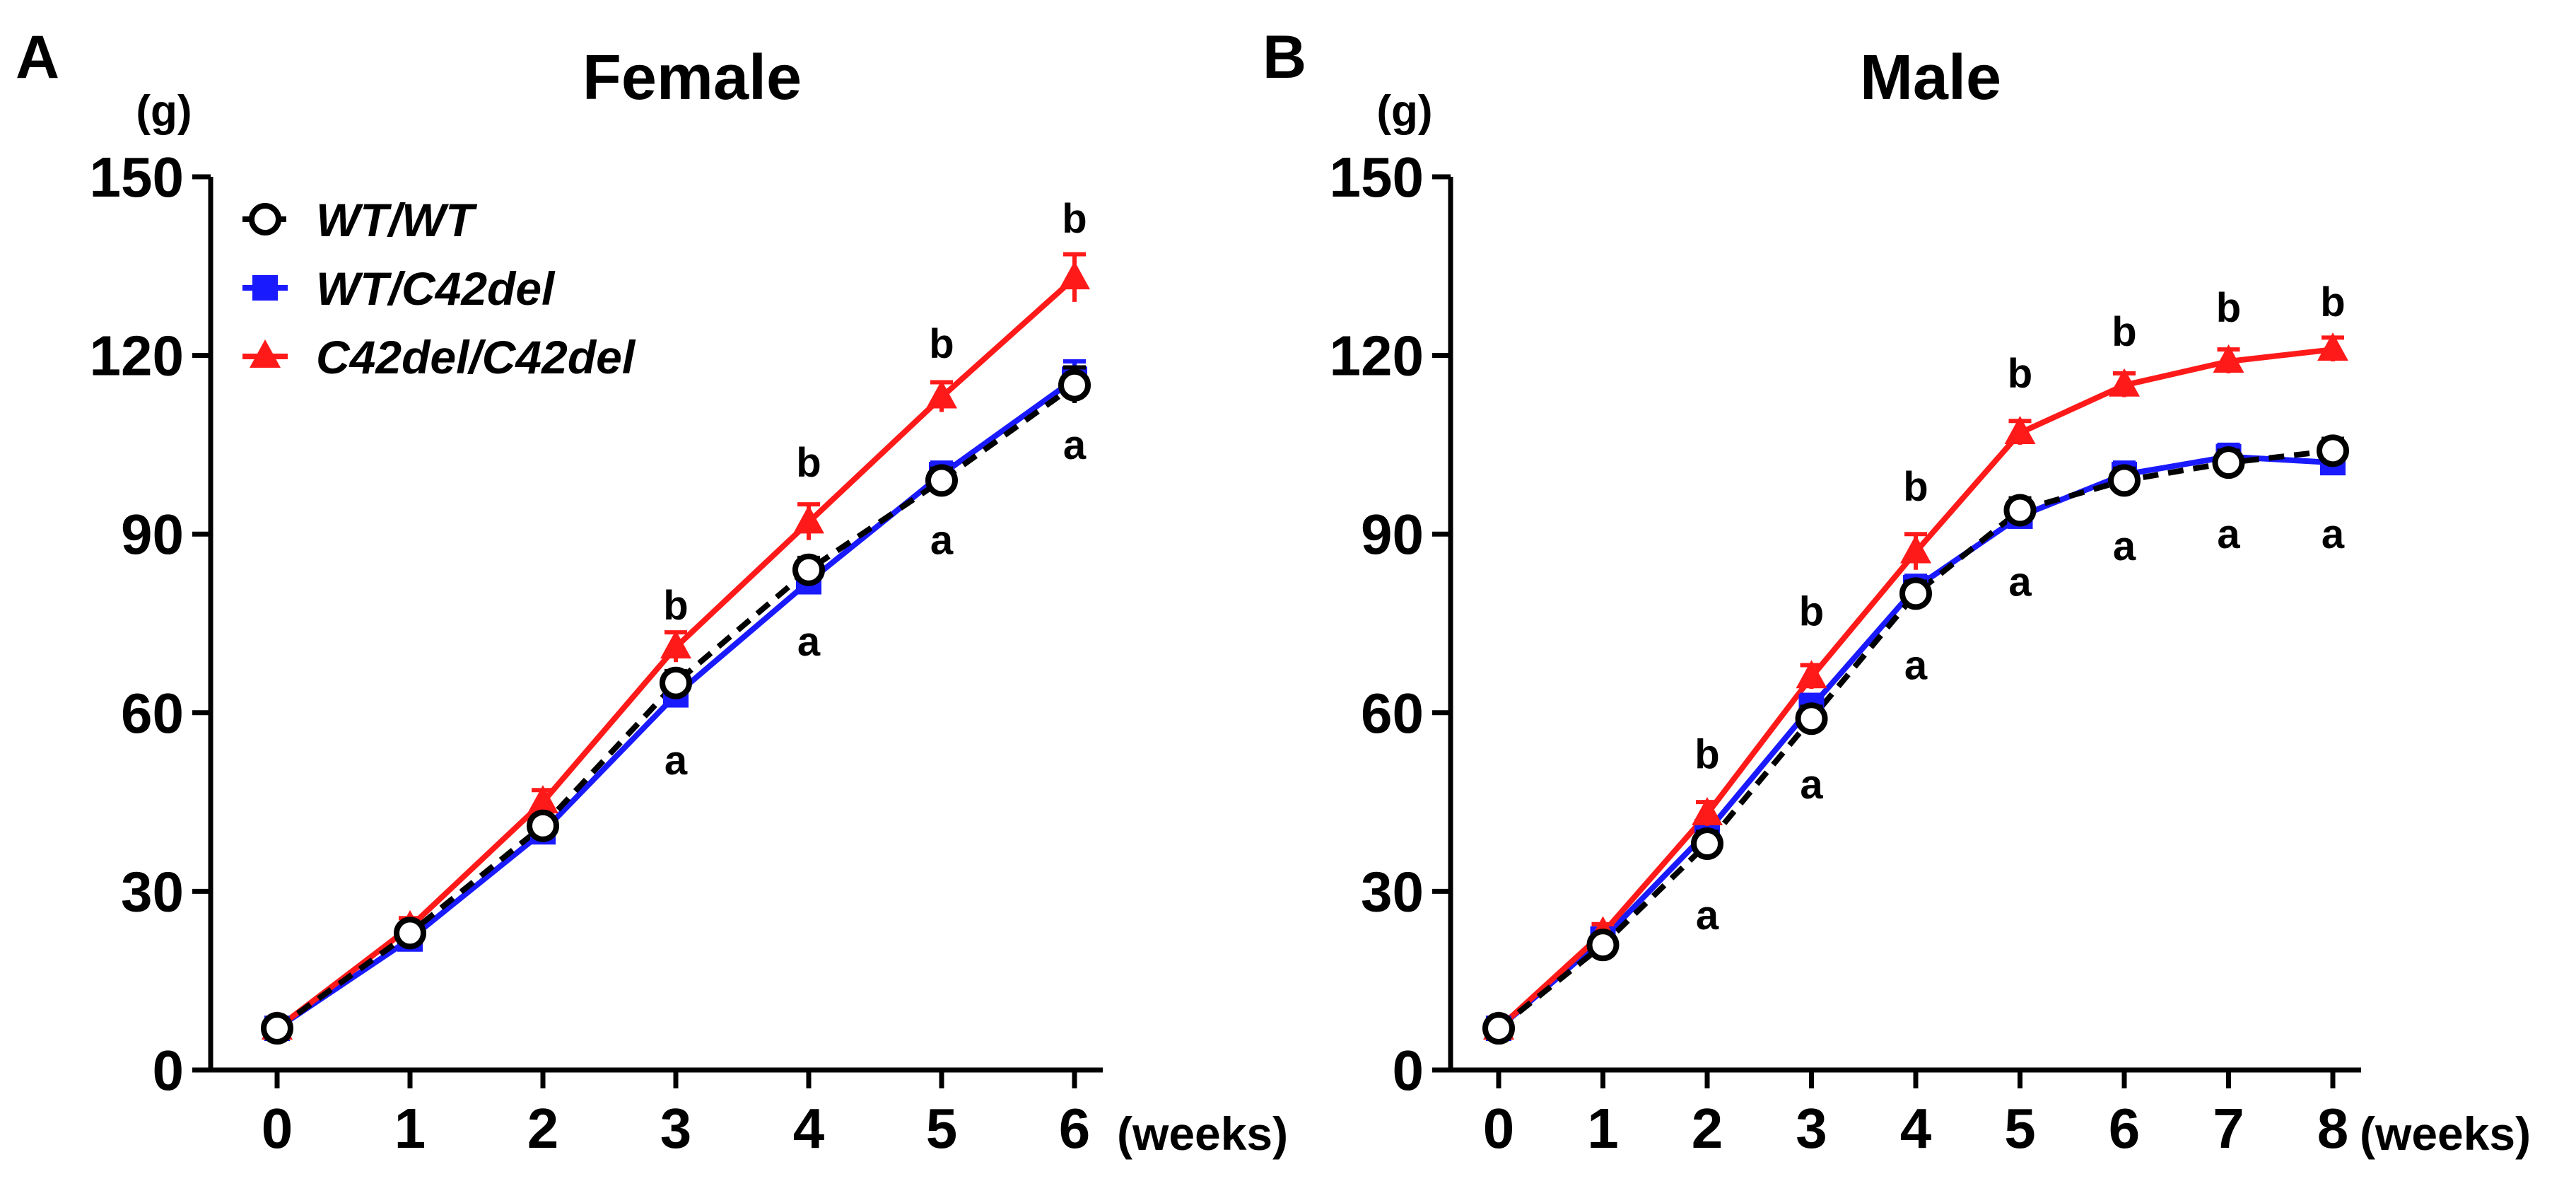  What do you see at coordinates (1075, 1128) in the screenshot?
I see `panel-a-x-tick-label: 6` at bounding box center [1075, 1128].